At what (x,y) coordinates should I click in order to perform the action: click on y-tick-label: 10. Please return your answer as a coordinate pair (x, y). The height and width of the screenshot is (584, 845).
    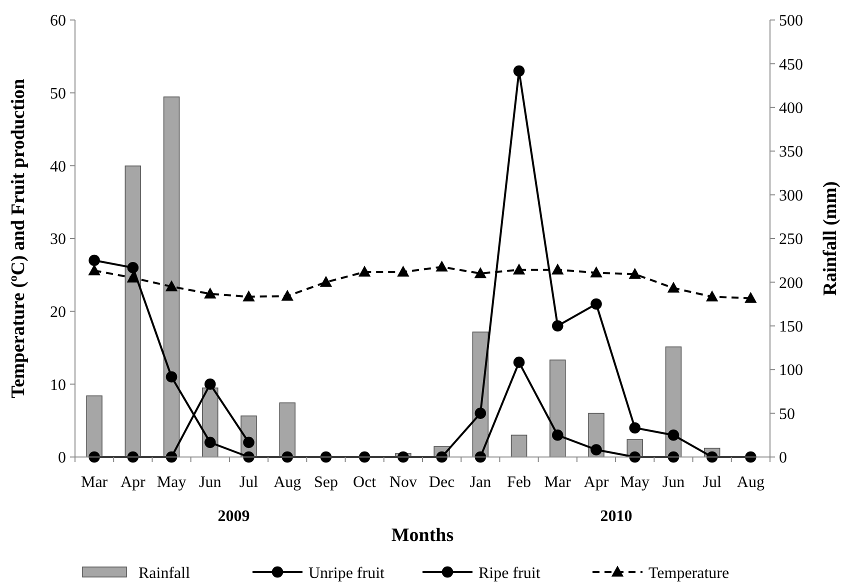
    Looking at the image, I should click on (58, 385).